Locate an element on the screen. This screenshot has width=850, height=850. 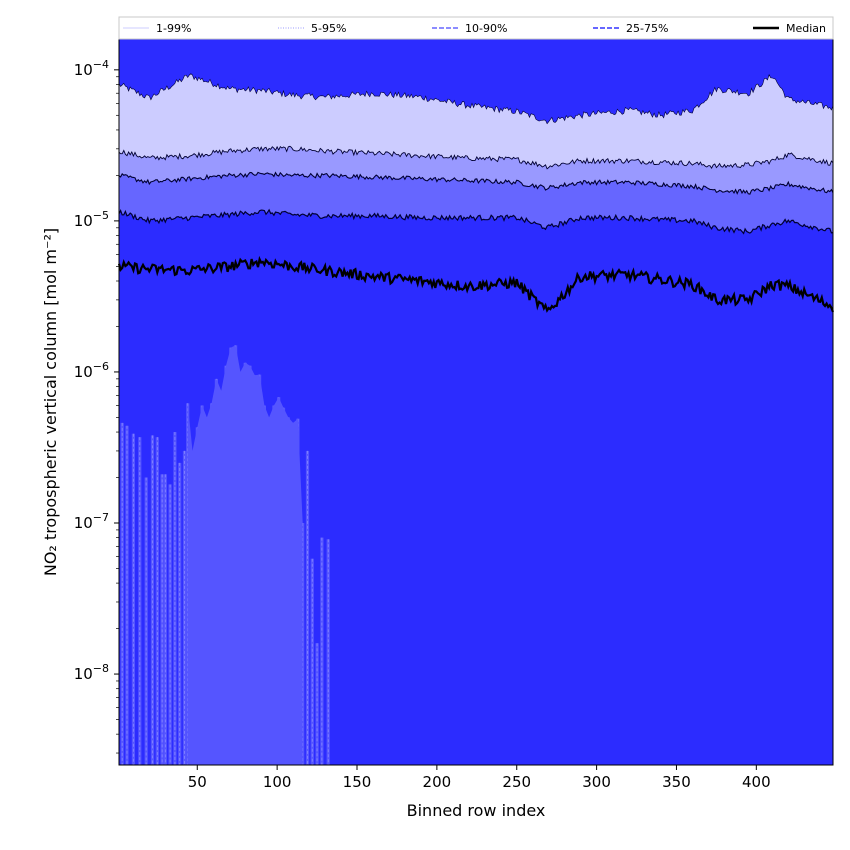
legend-box is located at coordinates (476, 28).